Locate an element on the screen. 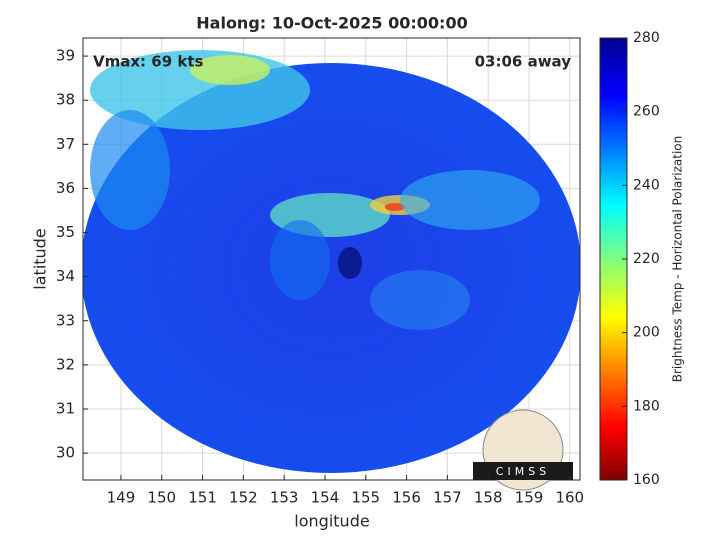 The width and height of the screenshot is (720, 540). x-tick-label: 160 is located at coordinates (569, 498).